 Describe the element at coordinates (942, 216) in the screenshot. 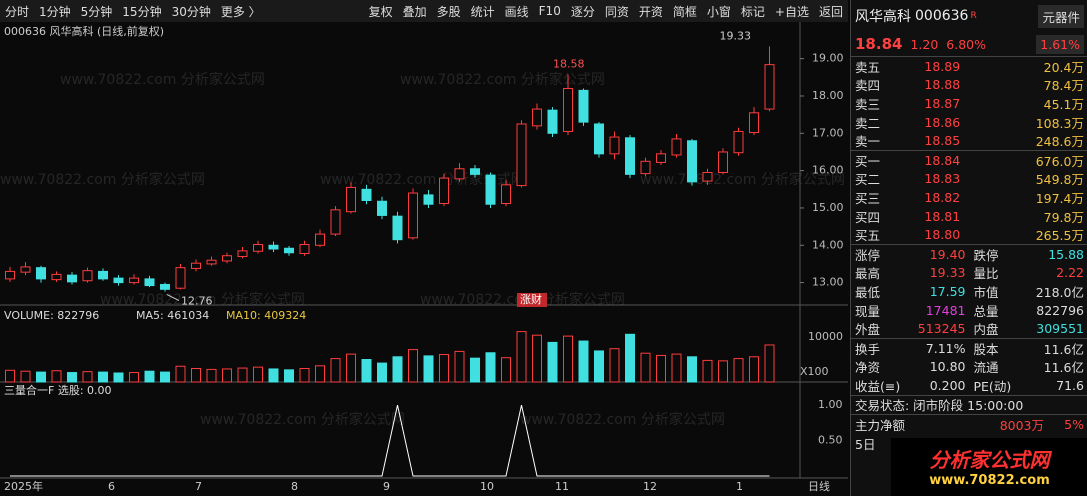

I see `panel-cell: 18.81` at that location.